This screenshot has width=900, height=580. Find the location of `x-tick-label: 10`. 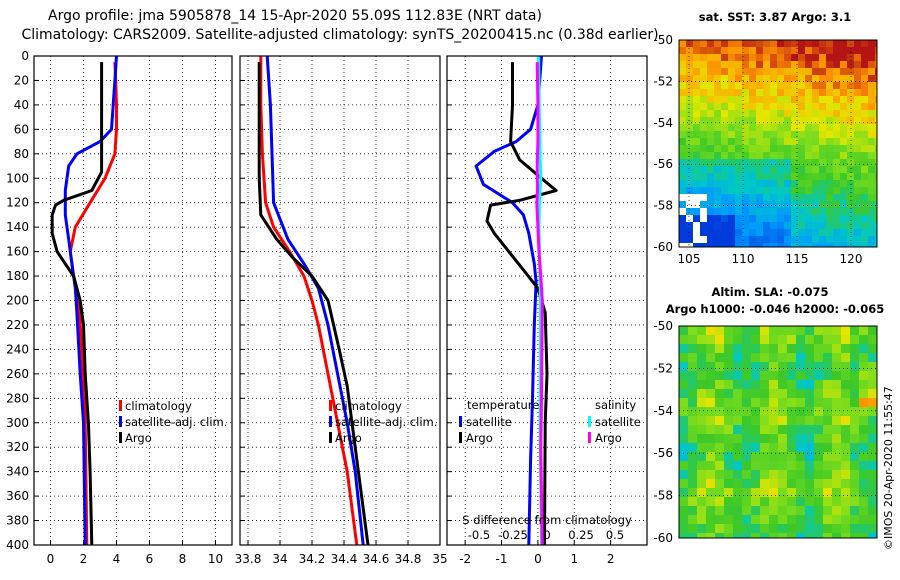

x-tick-label: 10 is located at coordinates (215, 559).